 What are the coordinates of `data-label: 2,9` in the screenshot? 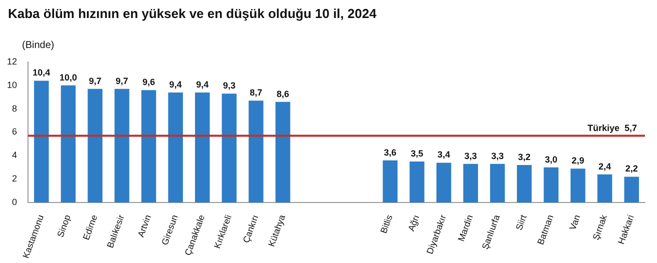 It's located at (578, 161).